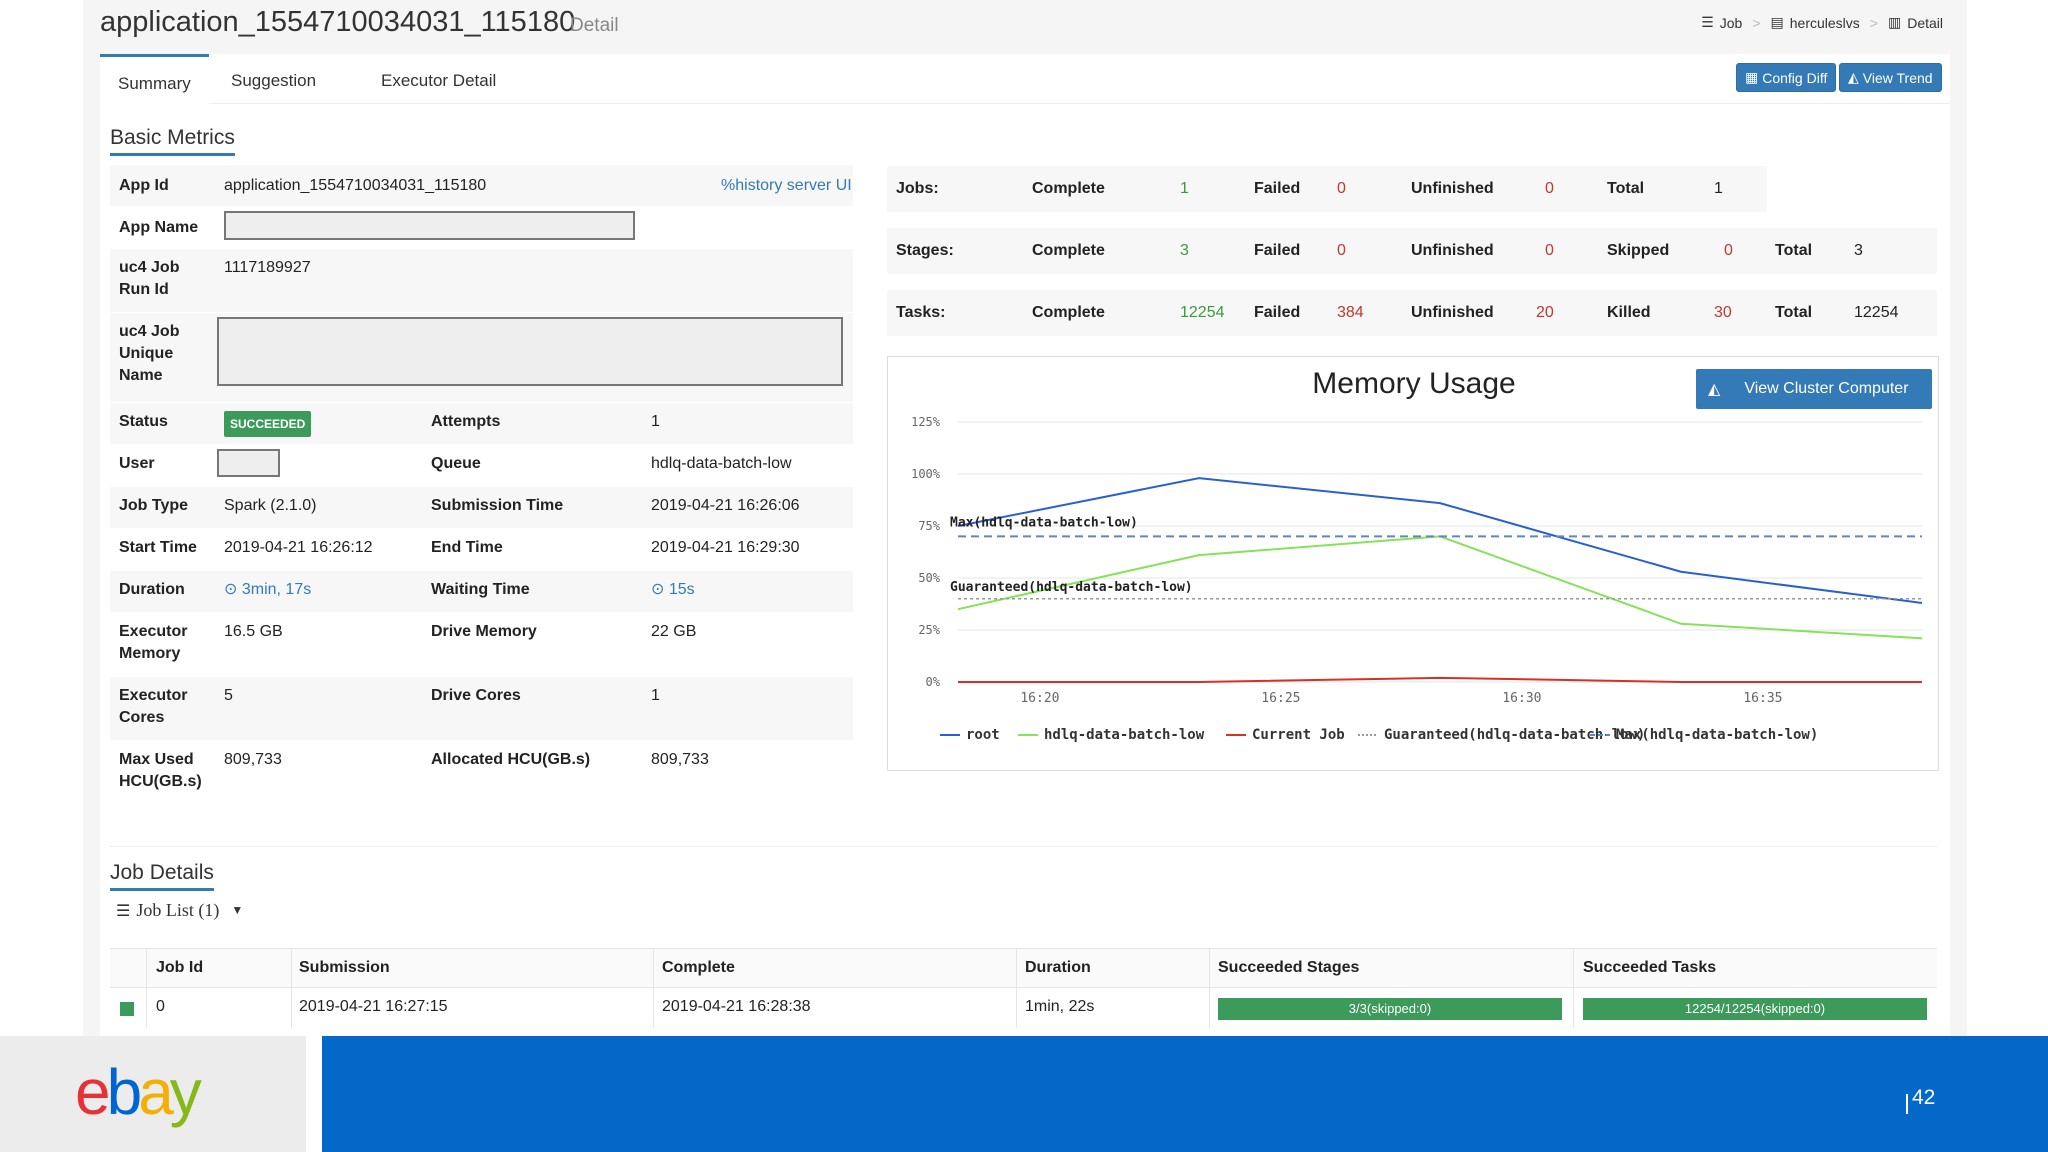 This screenshot has width=2048, height=1152. Describe the element at coordinates (933, 682) in the screenshot. I see `y-tick-label: 0%` at that location.